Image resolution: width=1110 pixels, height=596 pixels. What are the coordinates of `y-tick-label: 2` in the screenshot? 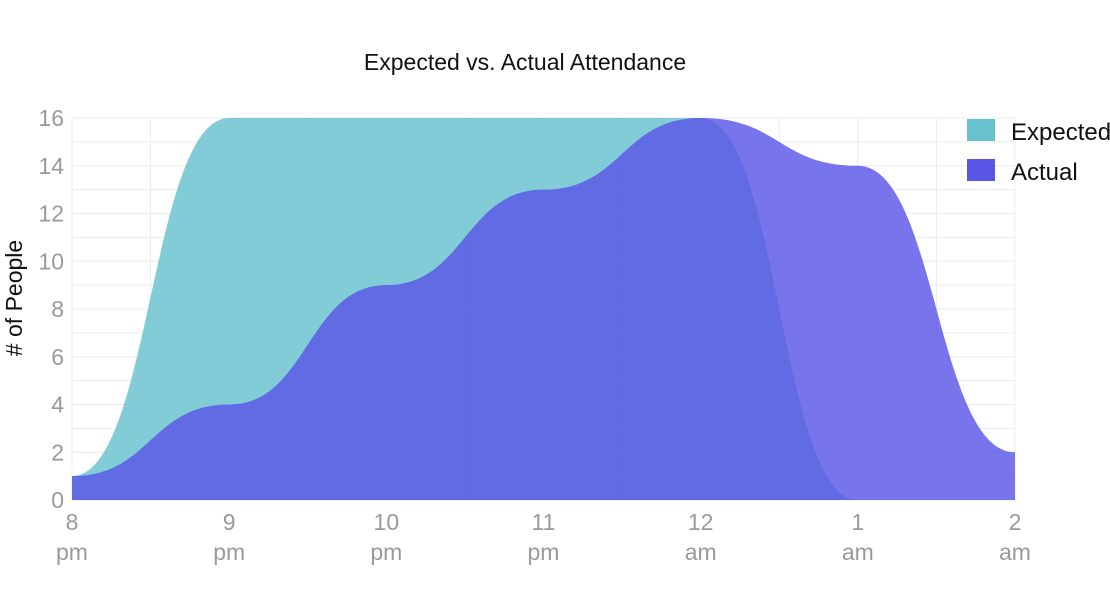 It's located at (57, 452).